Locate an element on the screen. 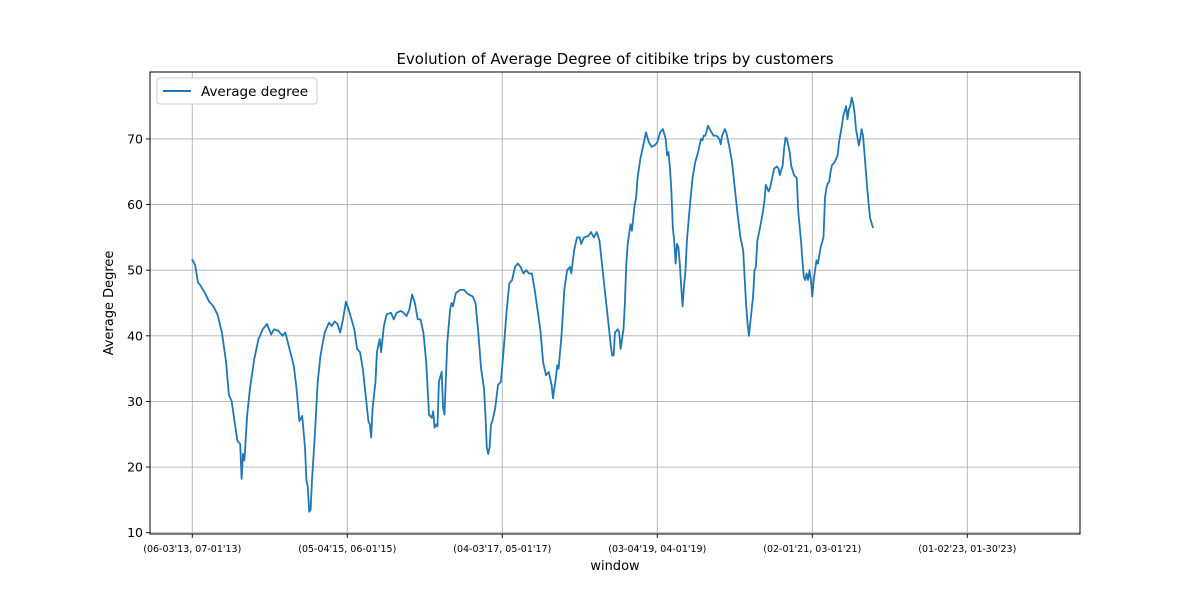 Image resolution: width=1200 pixels, height=600 pixels. y-tick-label: 40 is located at coordinates (135, 335).